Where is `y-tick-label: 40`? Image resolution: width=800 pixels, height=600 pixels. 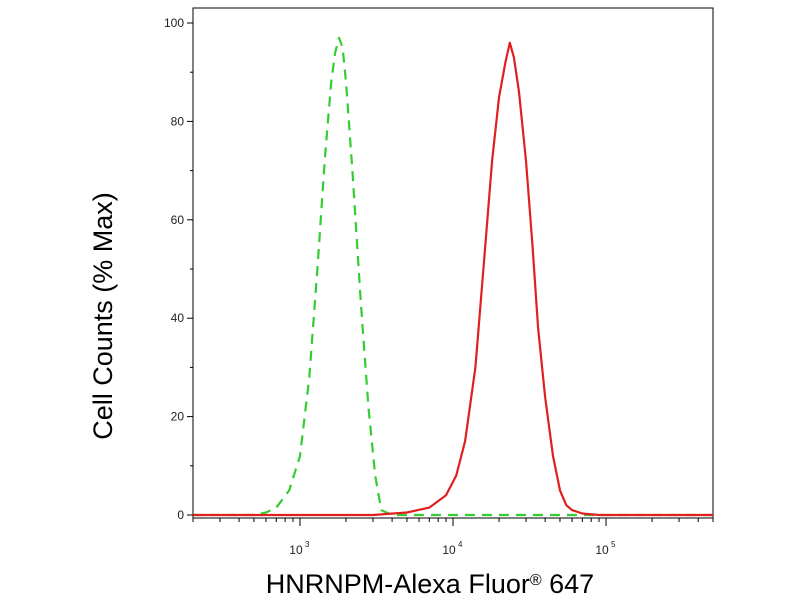
y-tick-label: 40 is located at coordinates (178, 318).